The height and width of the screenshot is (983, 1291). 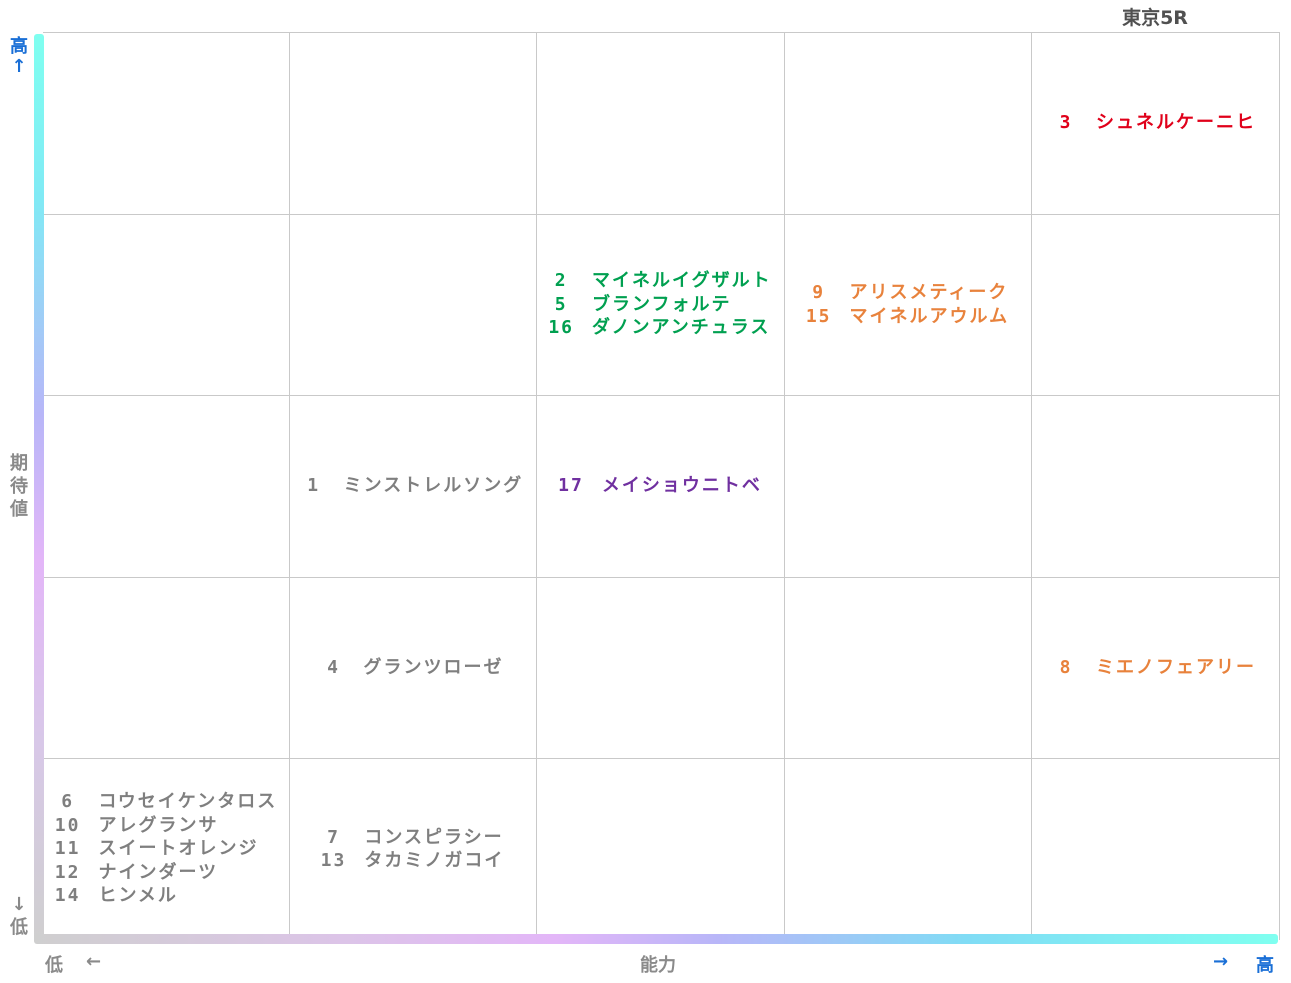 I want to click on horse-number: 7, so click(x=333, y=837).